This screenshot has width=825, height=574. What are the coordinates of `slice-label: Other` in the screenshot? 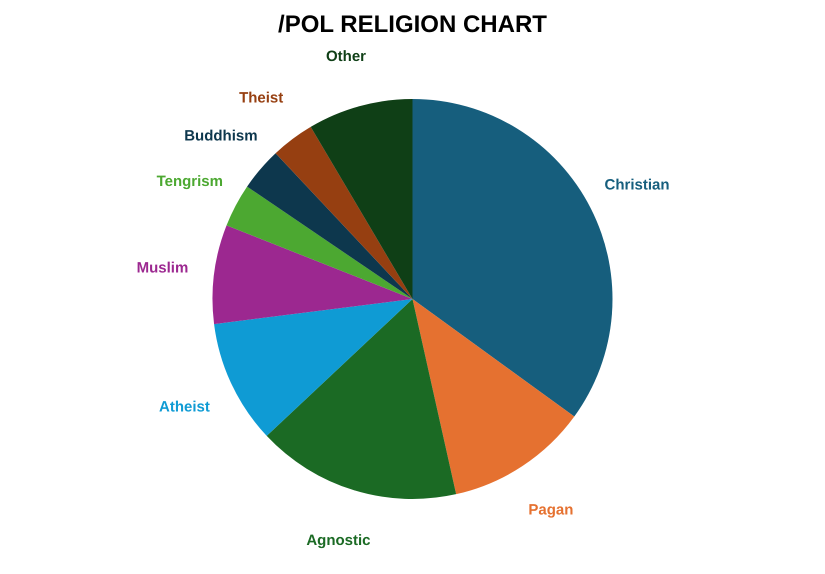 It's located at (346, 56).